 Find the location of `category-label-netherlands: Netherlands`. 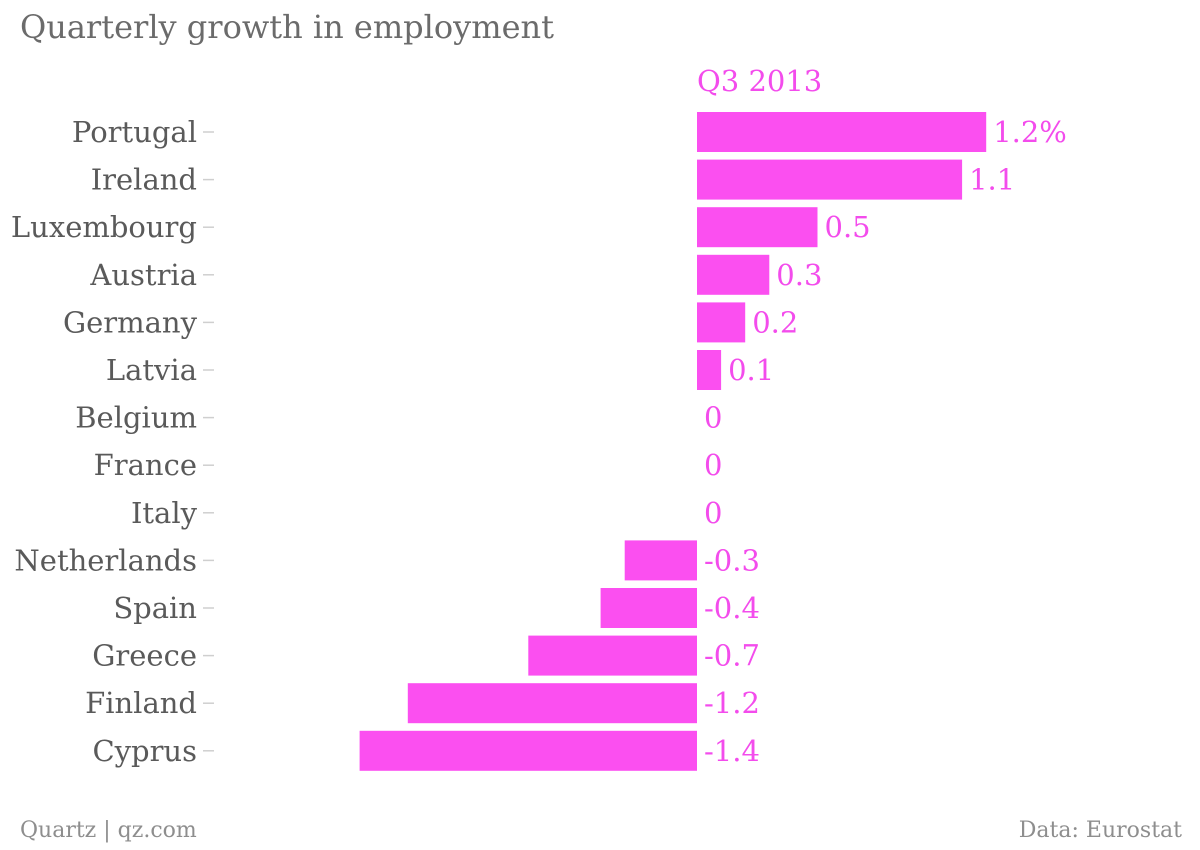

category-label-netherlands: Netherlands is located at coordinates (105, 560).